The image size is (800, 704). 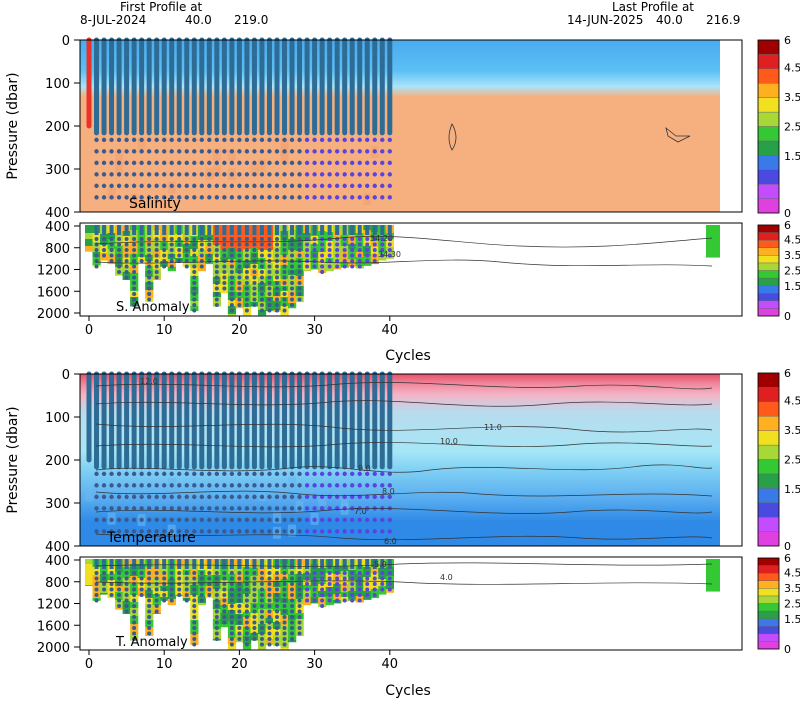 What do you see at coordinates (151, 642) in the screenshot?
I see `temperature-anomaly-title: T. Anomaly` at bounding box center [151, 642].